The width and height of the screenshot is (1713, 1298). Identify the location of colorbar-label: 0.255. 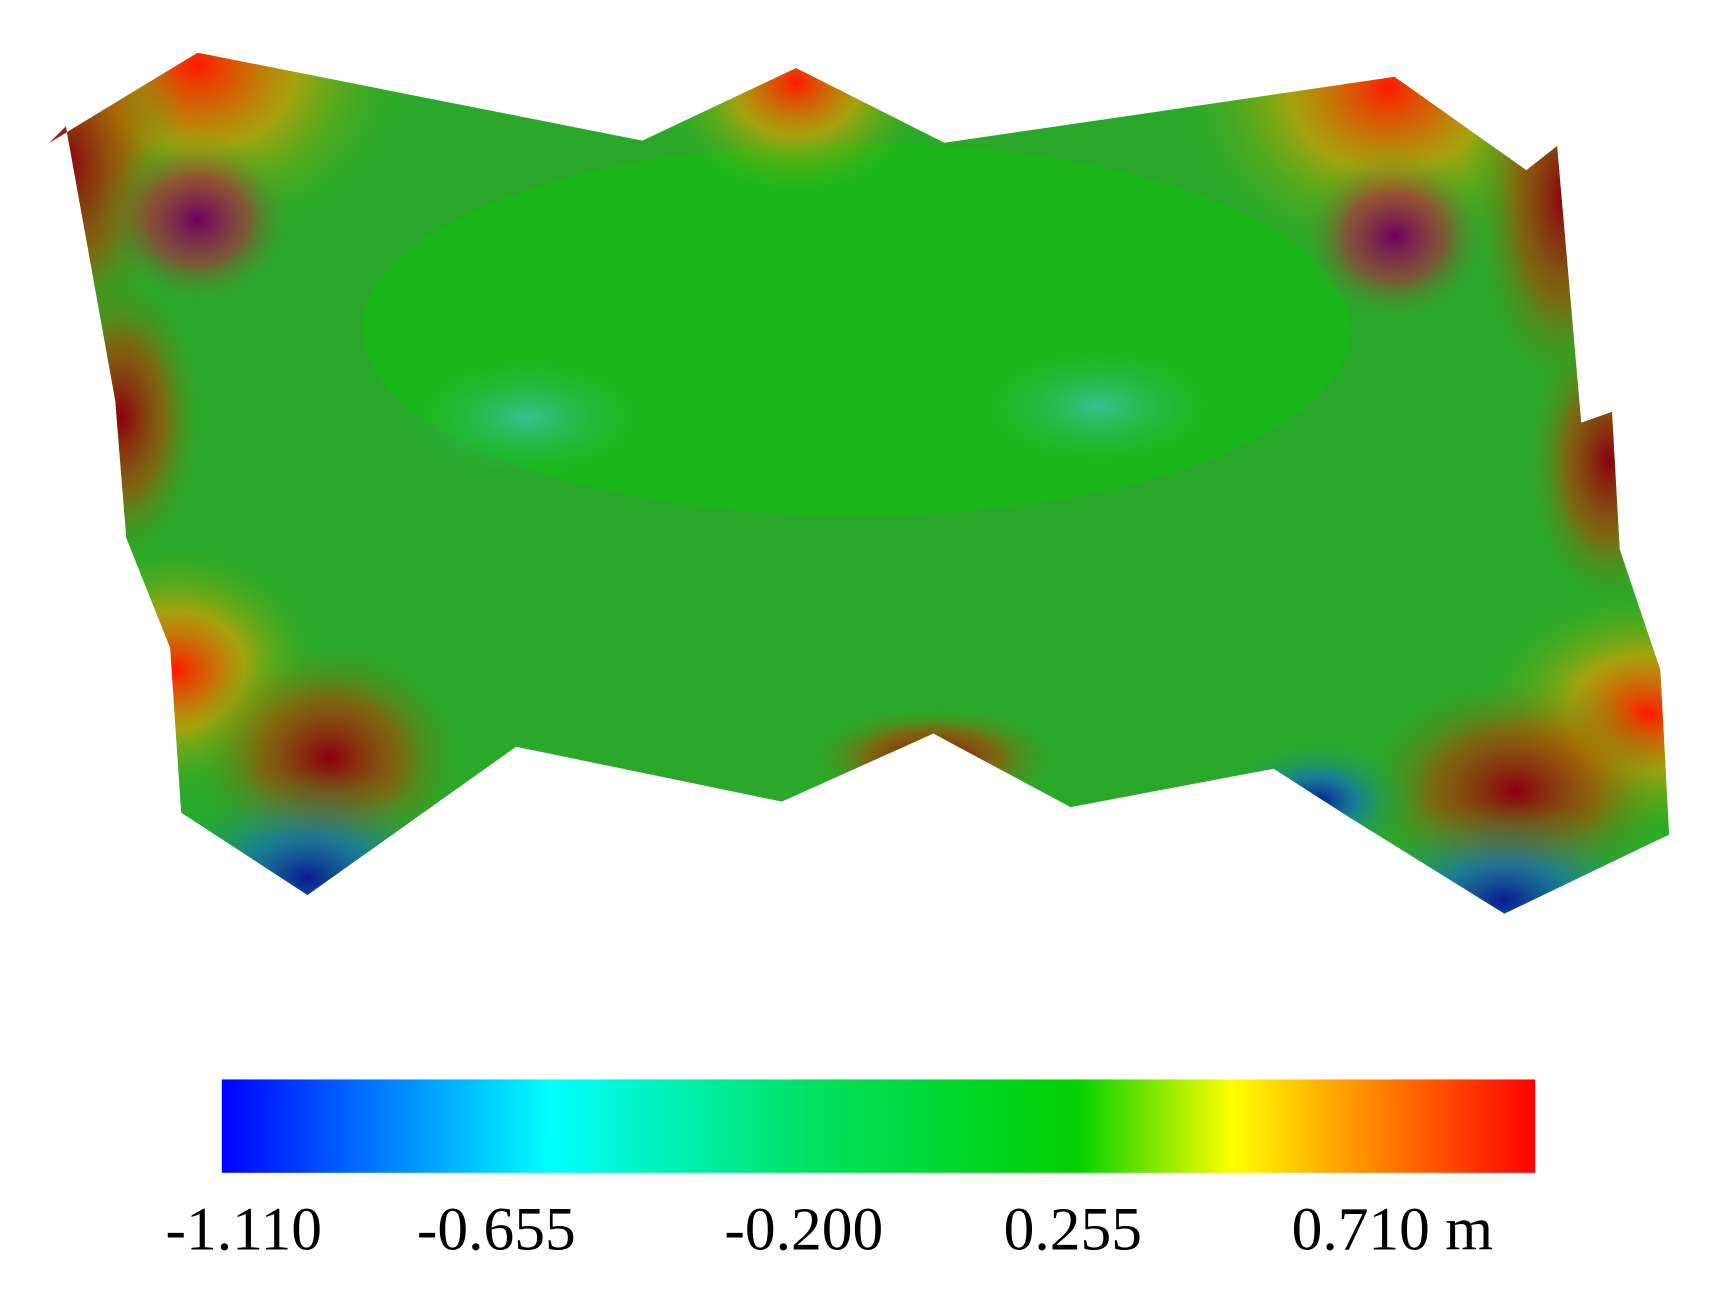
(1073, 1230).